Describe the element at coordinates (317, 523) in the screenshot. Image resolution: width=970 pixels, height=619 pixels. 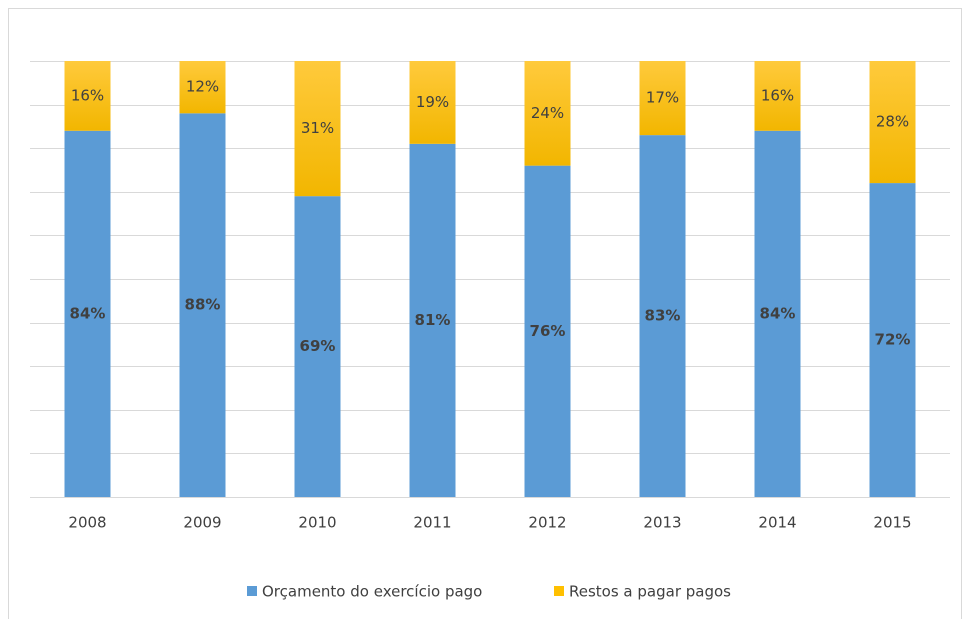
I see `x-tick-label: 2010` at that location.